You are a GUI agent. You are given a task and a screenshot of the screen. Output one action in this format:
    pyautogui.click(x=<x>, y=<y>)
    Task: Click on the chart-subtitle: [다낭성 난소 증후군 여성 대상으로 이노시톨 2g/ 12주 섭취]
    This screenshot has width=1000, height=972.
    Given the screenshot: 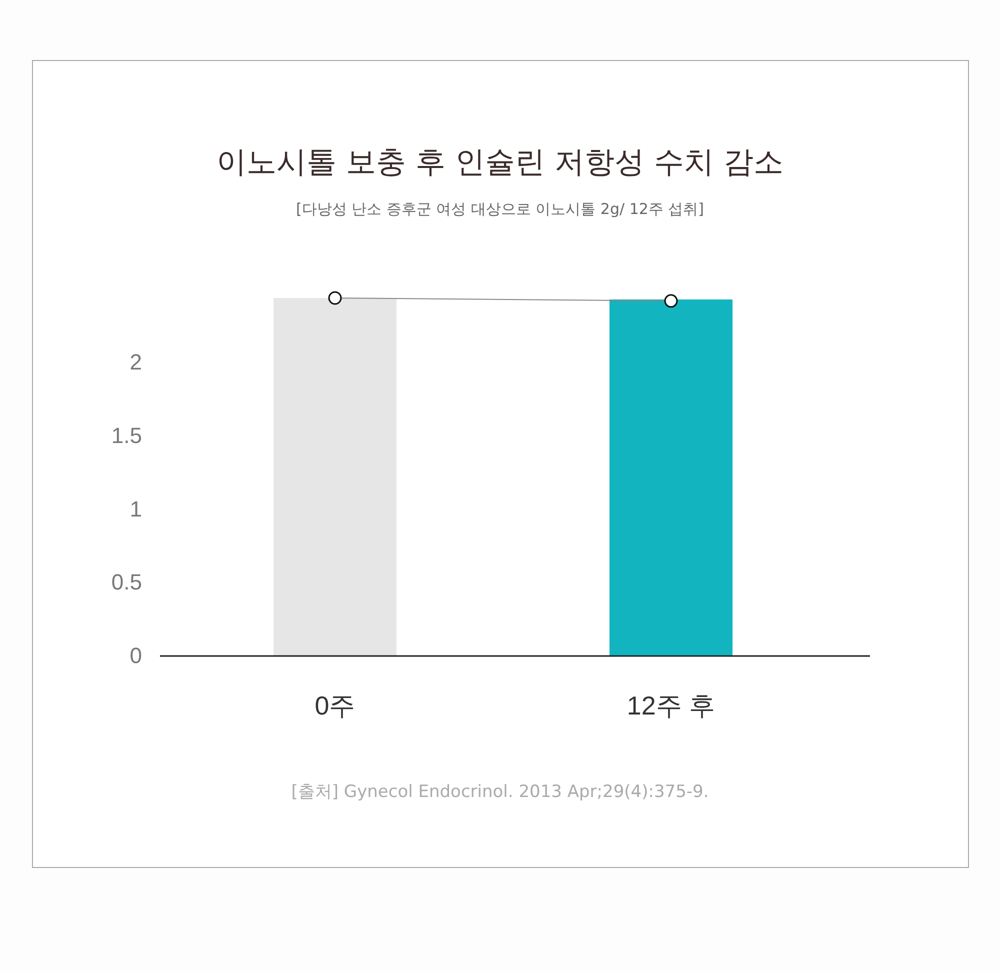 What is the action you would take?
    pyautogui.click(x=500, y=209)
    